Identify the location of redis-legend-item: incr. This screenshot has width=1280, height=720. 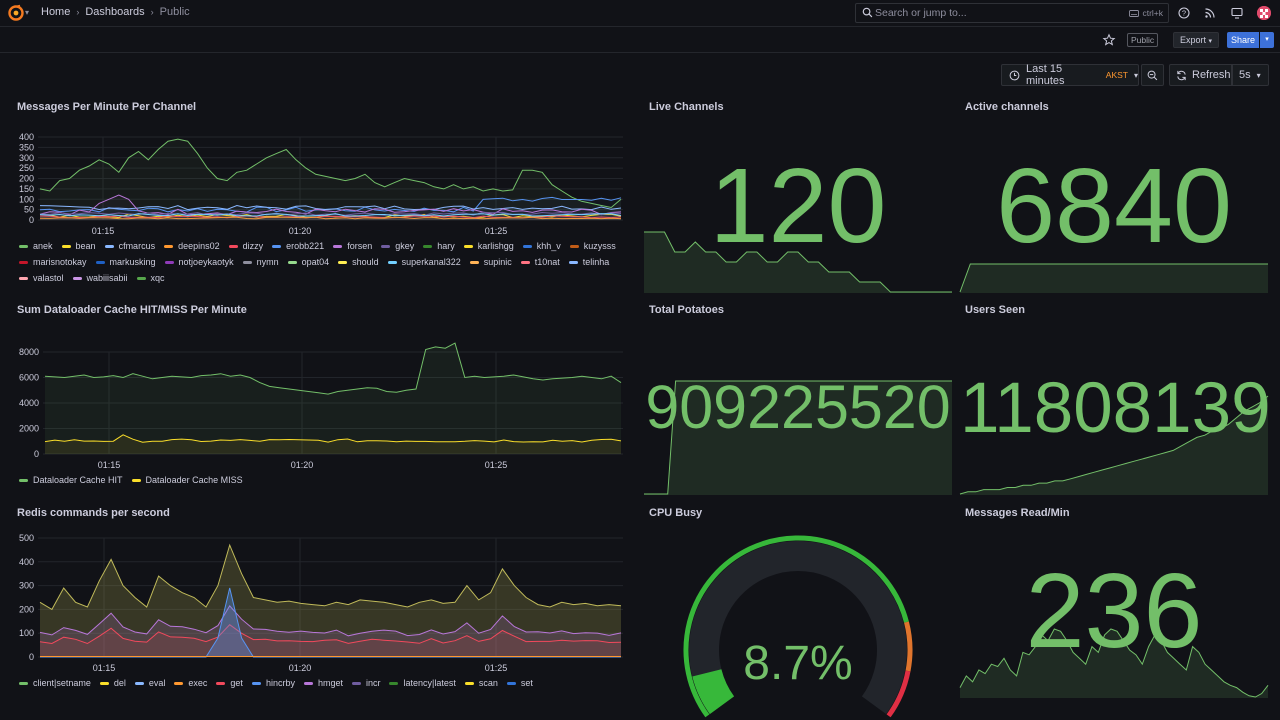
(365, 683).